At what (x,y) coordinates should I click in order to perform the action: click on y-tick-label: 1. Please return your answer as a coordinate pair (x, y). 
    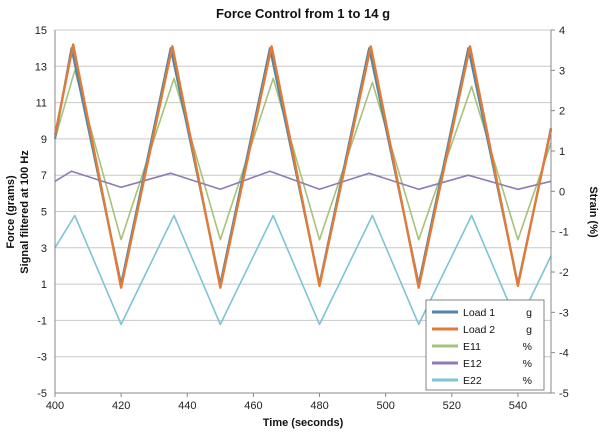
    Looking at the image, I should click on (44, 285).